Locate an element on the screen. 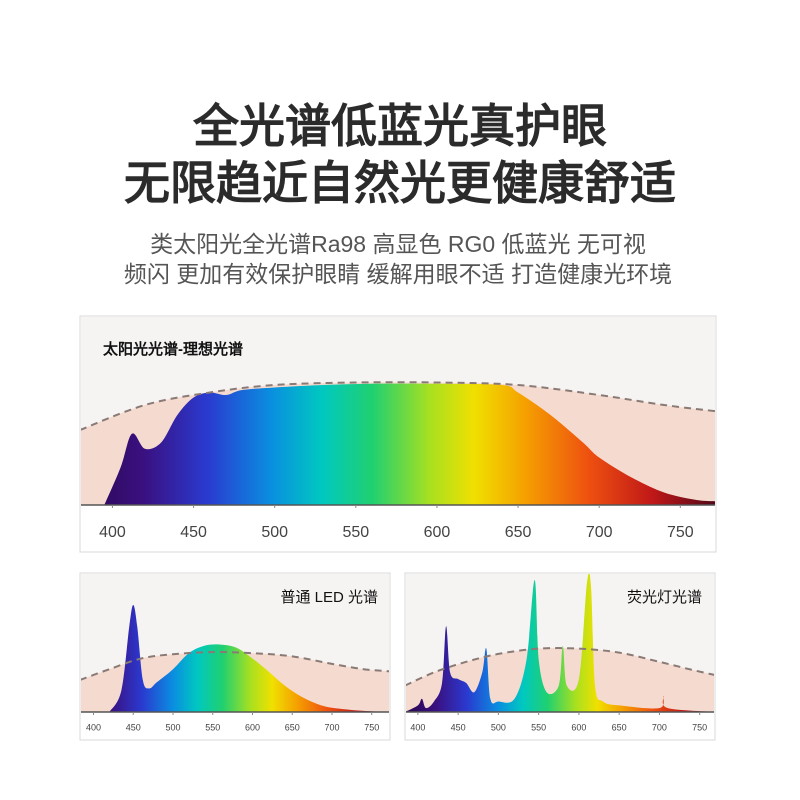 The height and width of the screenshot is (800, 800). headline: 无限趋近自然光更健康舒适 is located at coordinates (400, 183).